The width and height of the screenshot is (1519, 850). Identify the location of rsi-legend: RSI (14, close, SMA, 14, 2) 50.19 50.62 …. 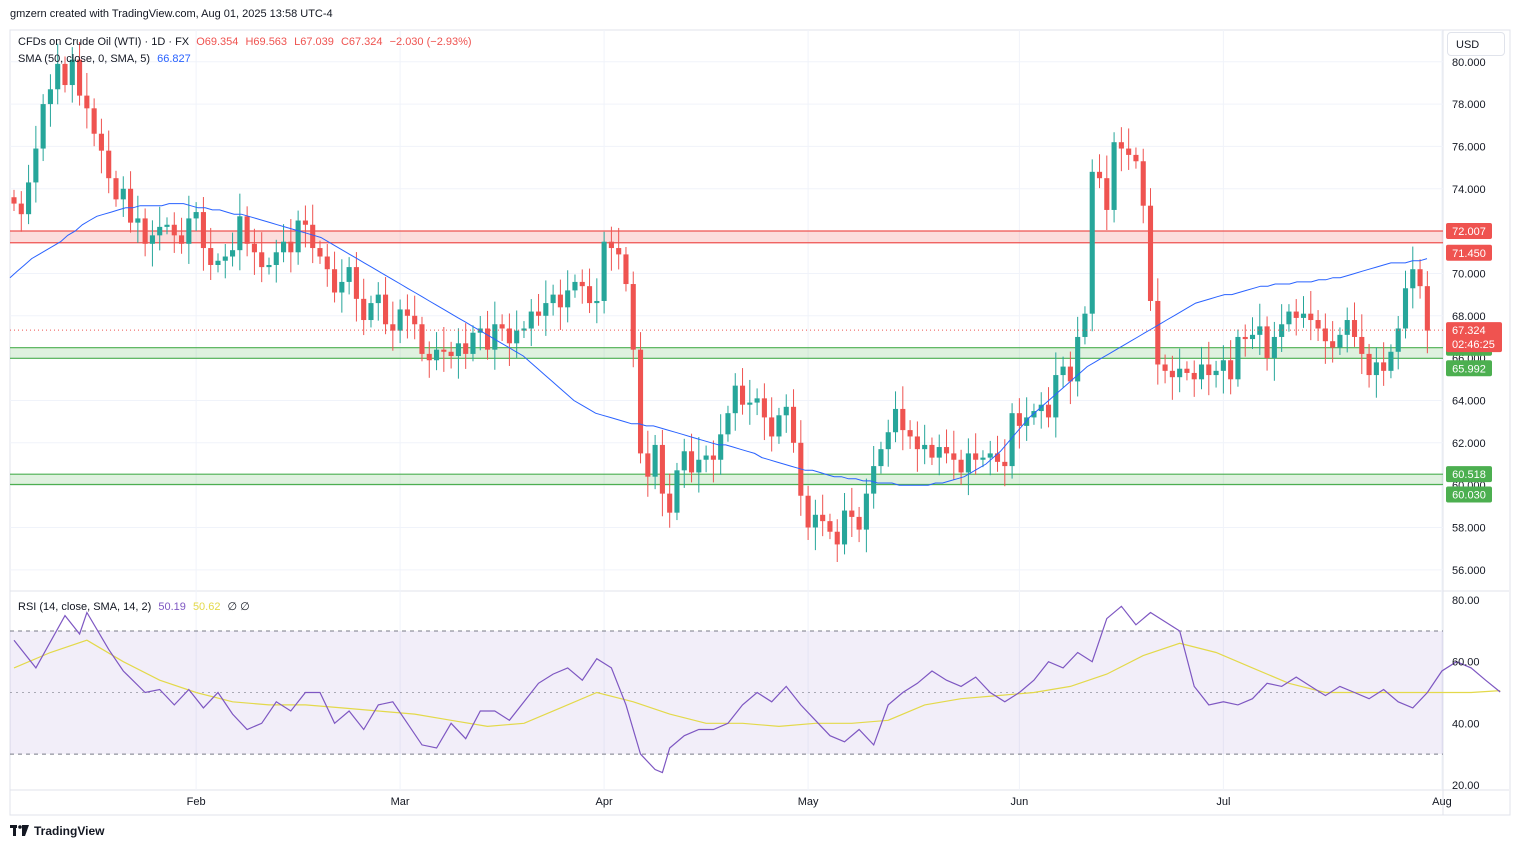
(136, 606).